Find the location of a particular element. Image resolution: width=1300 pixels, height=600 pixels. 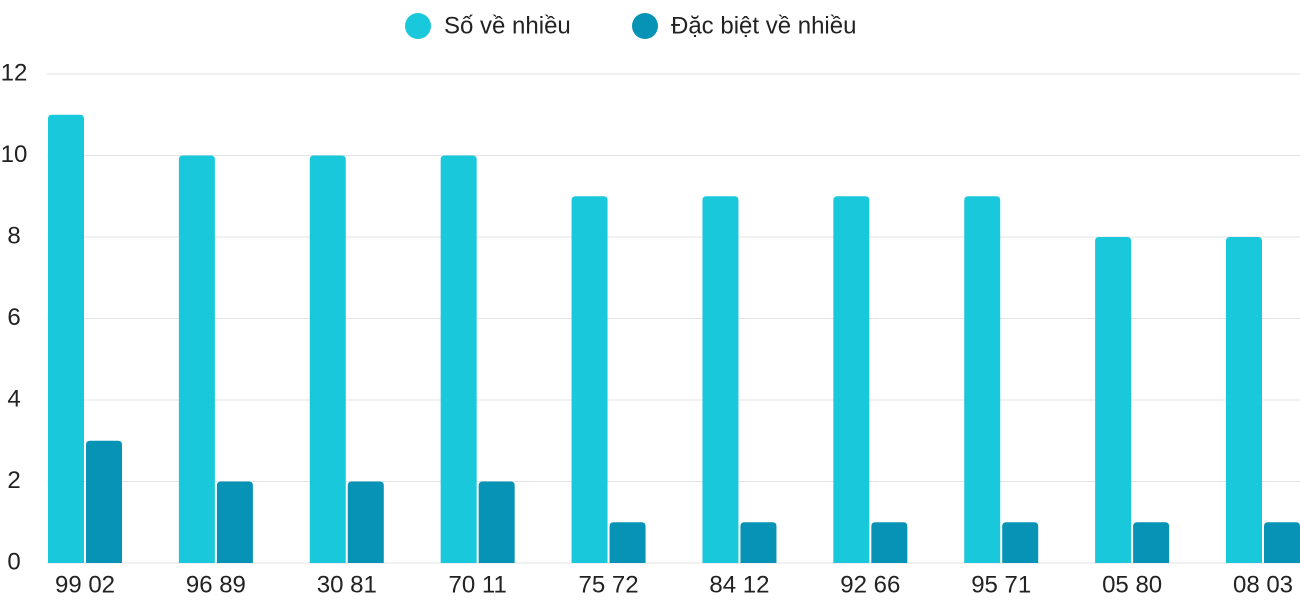

x-tick-label: 08 03 is located at coordinates (1263, 584).